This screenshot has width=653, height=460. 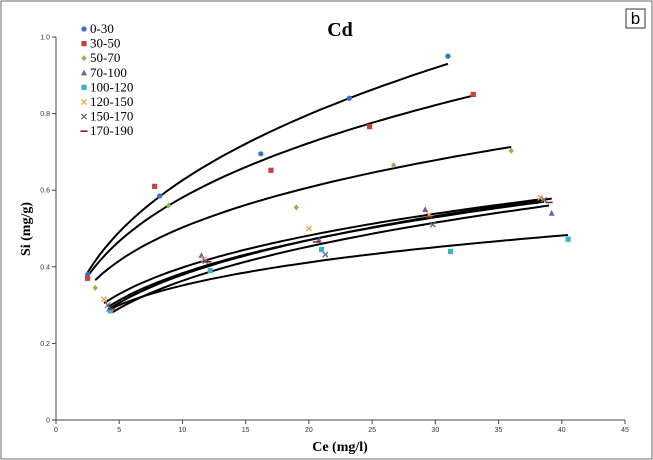 I want to click on y-tick-label: 0.8, so click(x=45, y=114).